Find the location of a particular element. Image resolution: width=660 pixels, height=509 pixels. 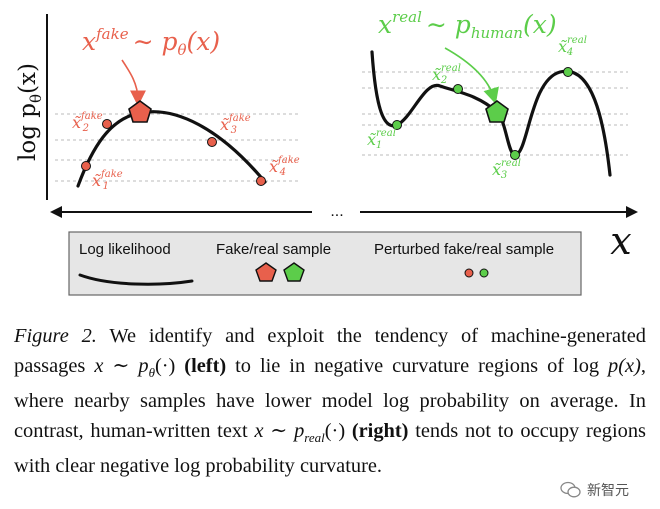

wechat-logo-icon is located at coordinates (571, 490).